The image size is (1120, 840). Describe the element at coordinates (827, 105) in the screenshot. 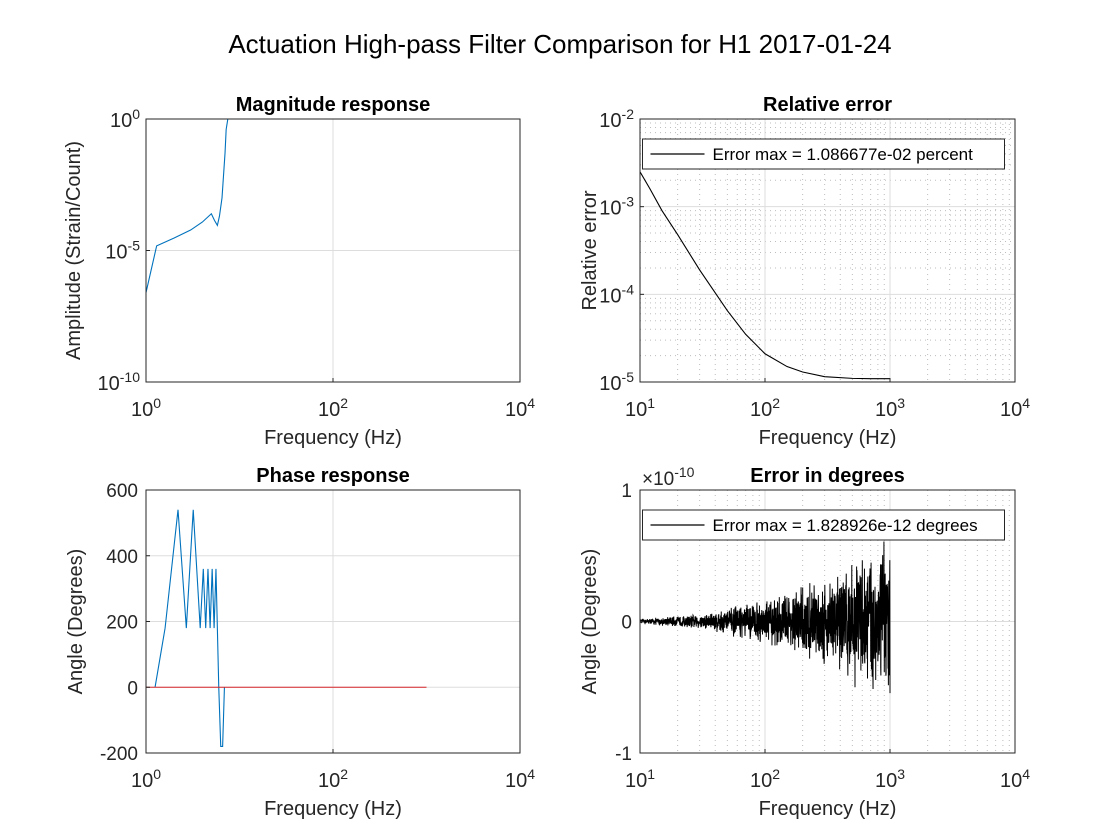

I see `chart-title: Relative error` at that location.